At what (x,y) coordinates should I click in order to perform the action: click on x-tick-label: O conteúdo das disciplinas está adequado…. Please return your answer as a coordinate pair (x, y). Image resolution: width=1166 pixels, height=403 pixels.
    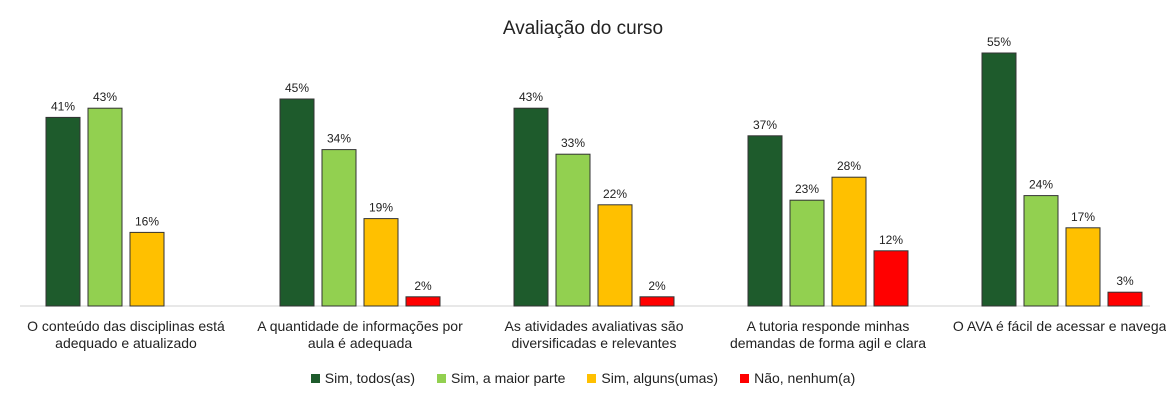
    Looking at the image, I should click on (126, 334).